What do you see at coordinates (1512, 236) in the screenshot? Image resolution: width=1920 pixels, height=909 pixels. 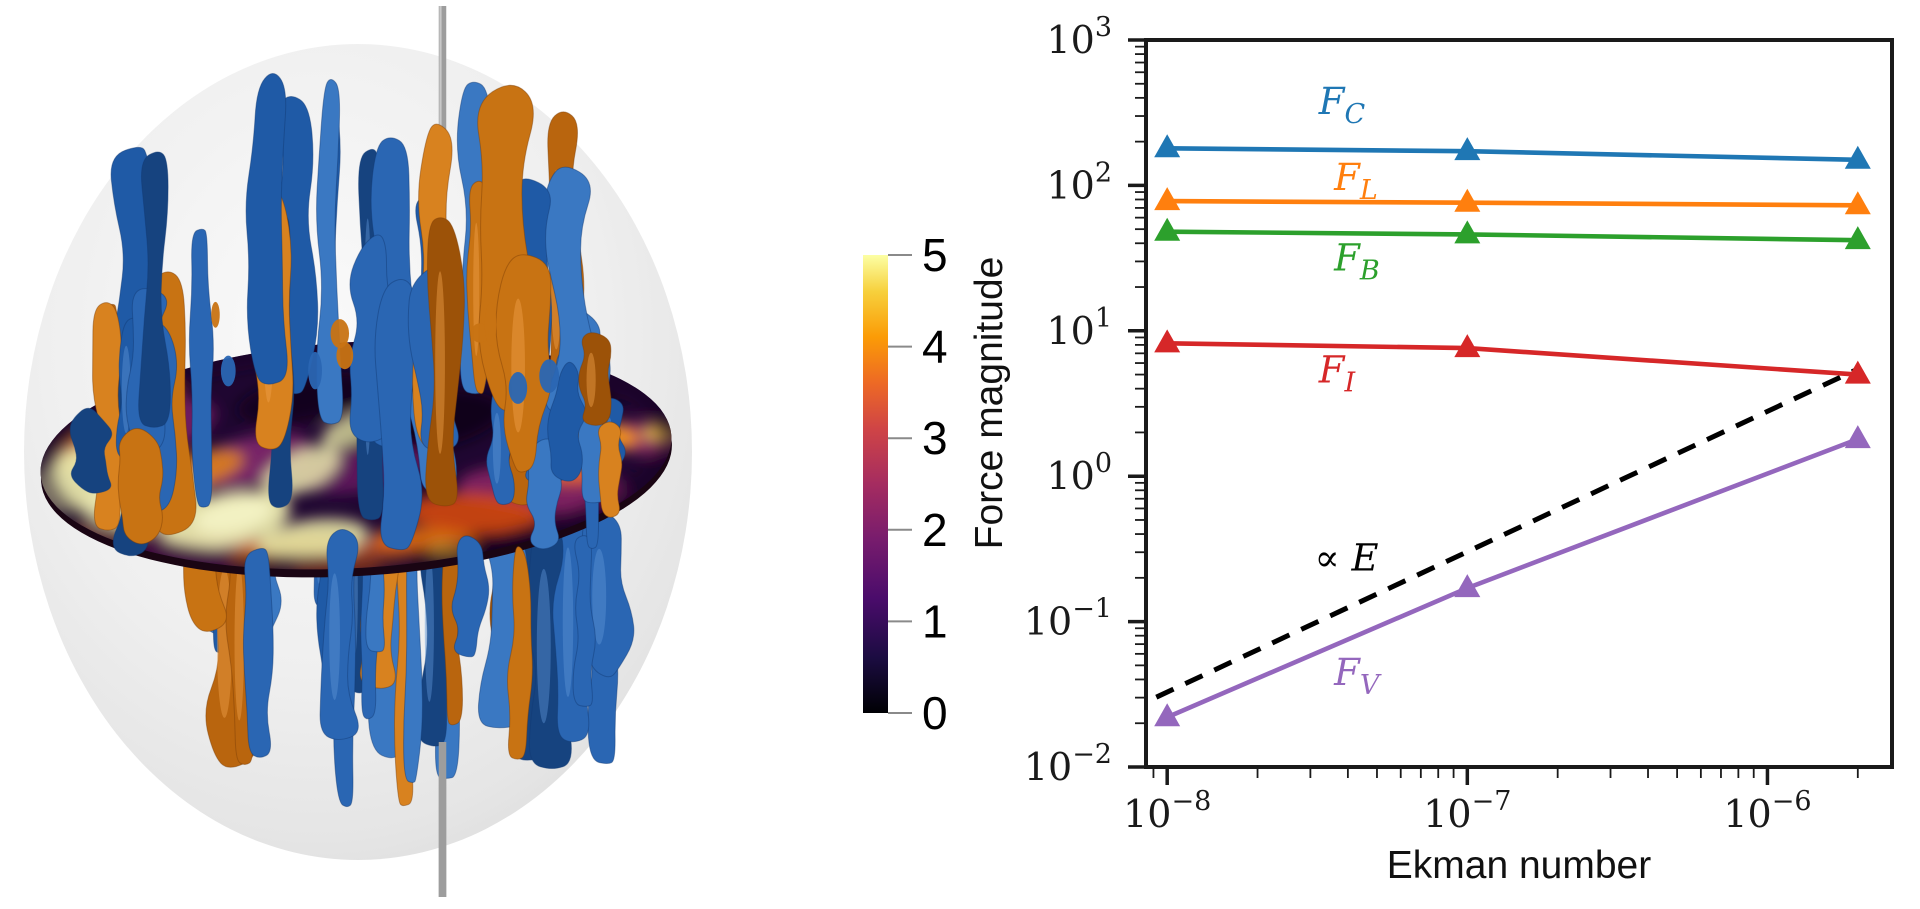 I see `series-line-F_B` at bounding box center [1512, 236].